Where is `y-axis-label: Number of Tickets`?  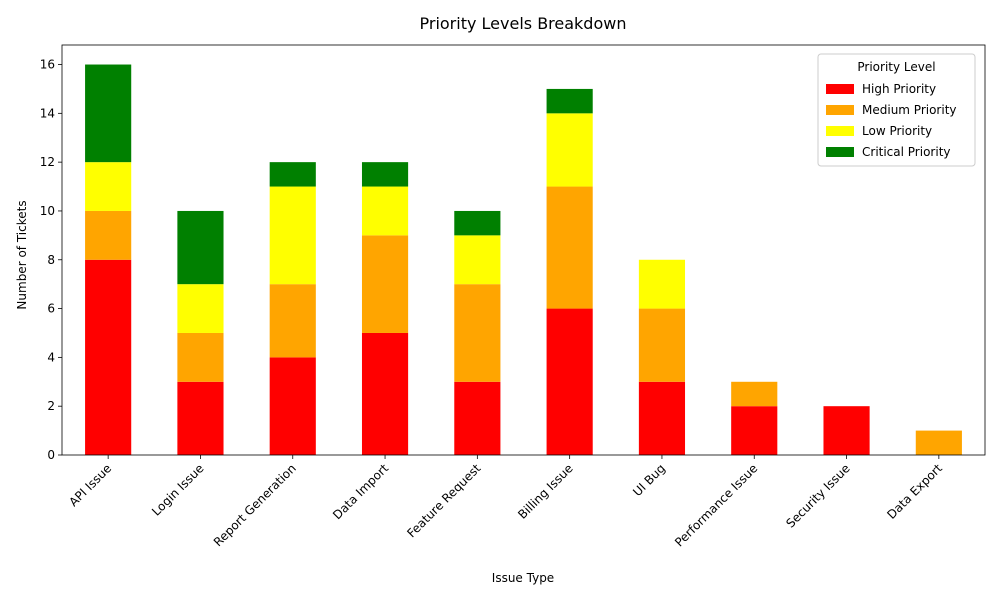
y-axis-label: Number of Tickets is located at coordinates (22, 254).